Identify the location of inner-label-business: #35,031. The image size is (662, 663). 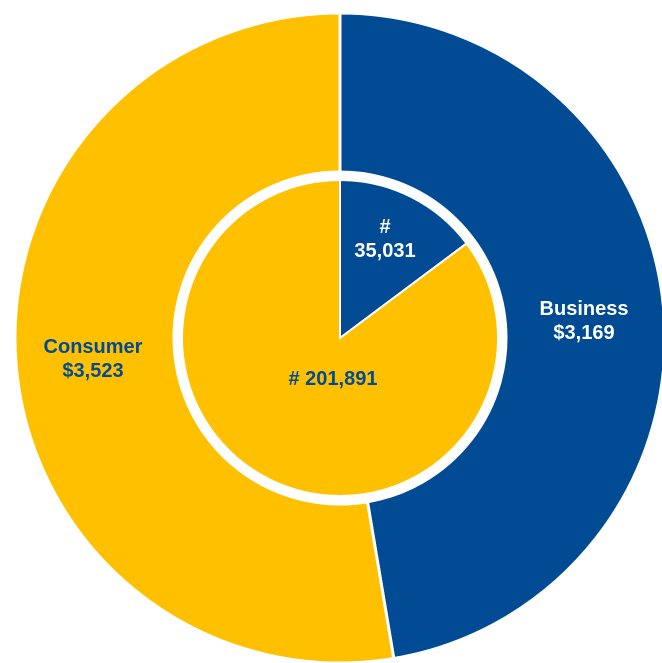
(384, 239).